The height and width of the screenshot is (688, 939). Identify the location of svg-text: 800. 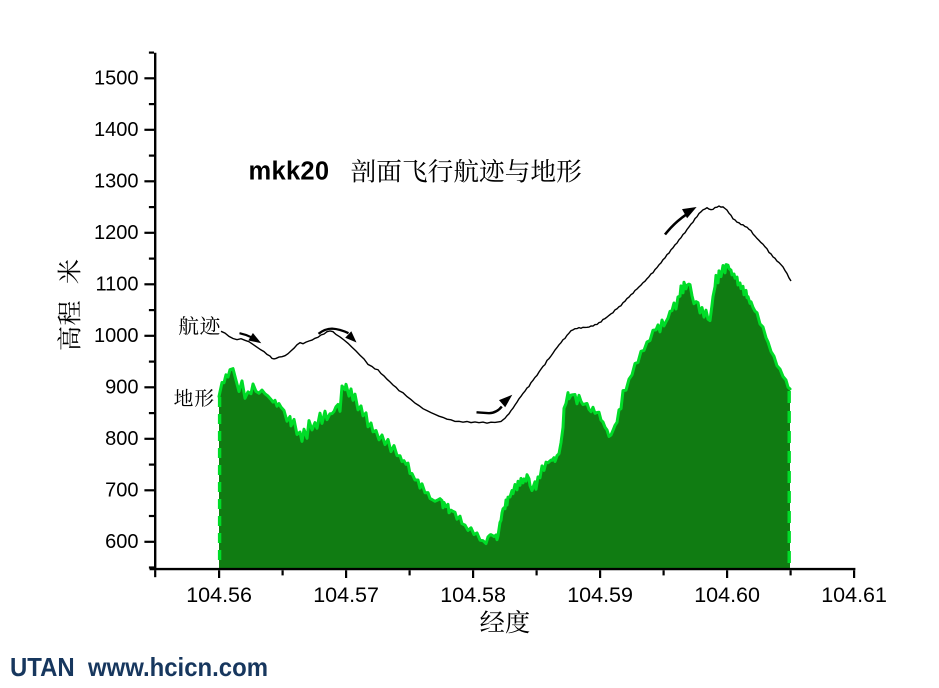
(121, 439).